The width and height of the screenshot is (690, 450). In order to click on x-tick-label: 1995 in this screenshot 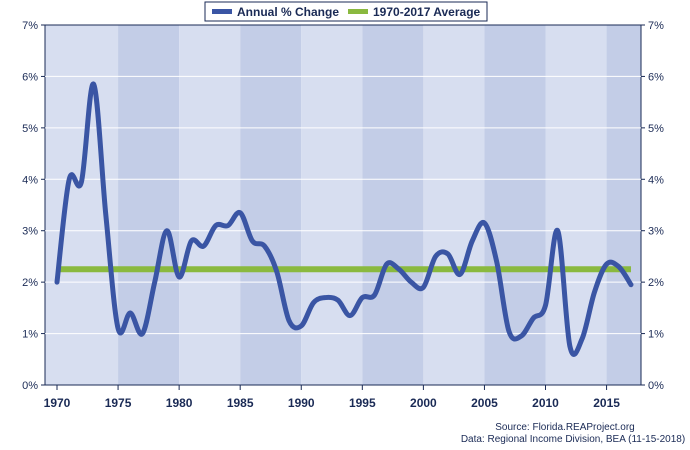, I will do `click(362, 403)`.